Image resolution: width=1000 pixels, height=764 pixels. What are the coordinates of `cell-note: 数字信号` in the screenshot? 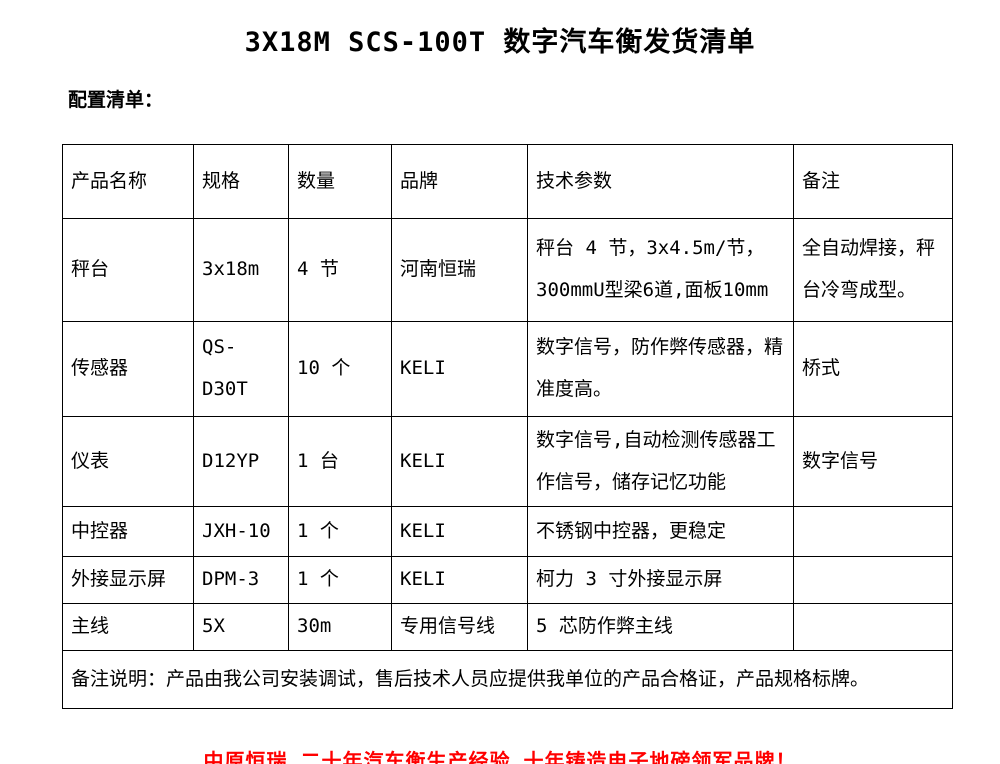 It's located at (873, 461).